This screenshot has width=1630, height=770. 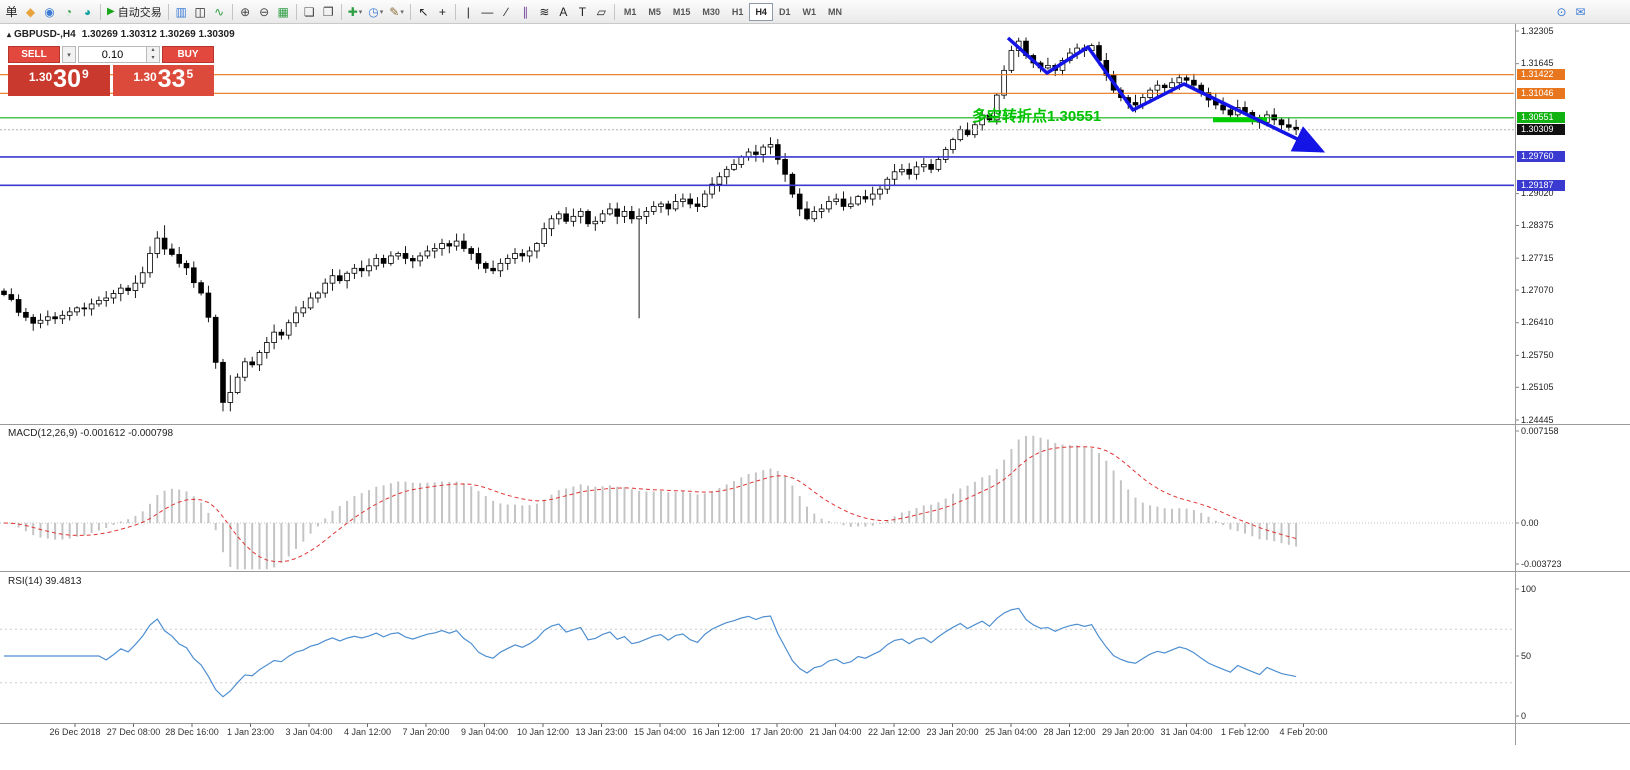 What do you see at coordinates (192, 732) in the screenshot?
I see `time-axis-label: 28 Dec 16:00` at bounding box center [192, 732].